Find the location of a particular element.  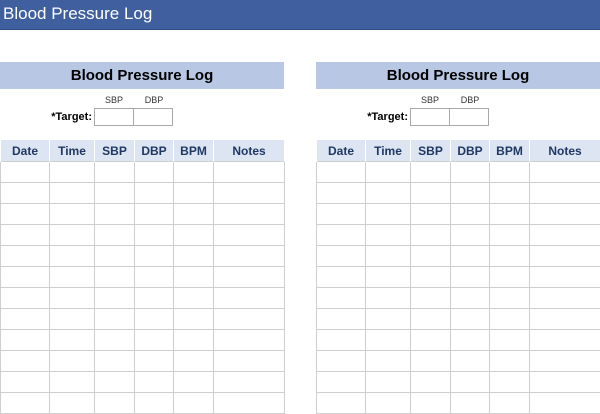

target-dbp-cell is located at coordinates (469, 117).